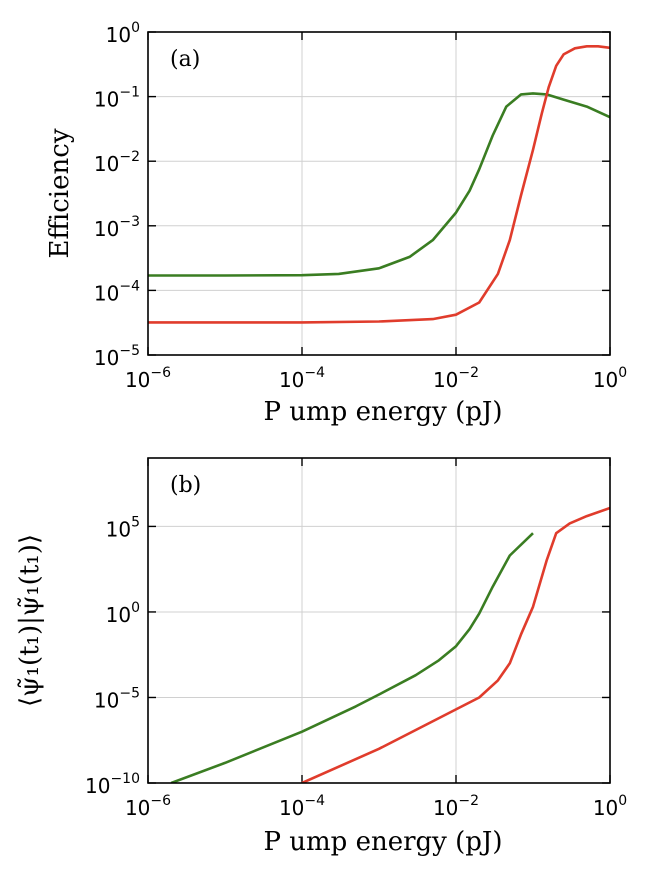 The height and width of the screenshot is (874, 658). Describe the element at coordinates (129, 93) in the screenshot. I see `y-tick-label-exp: −1` at that location.